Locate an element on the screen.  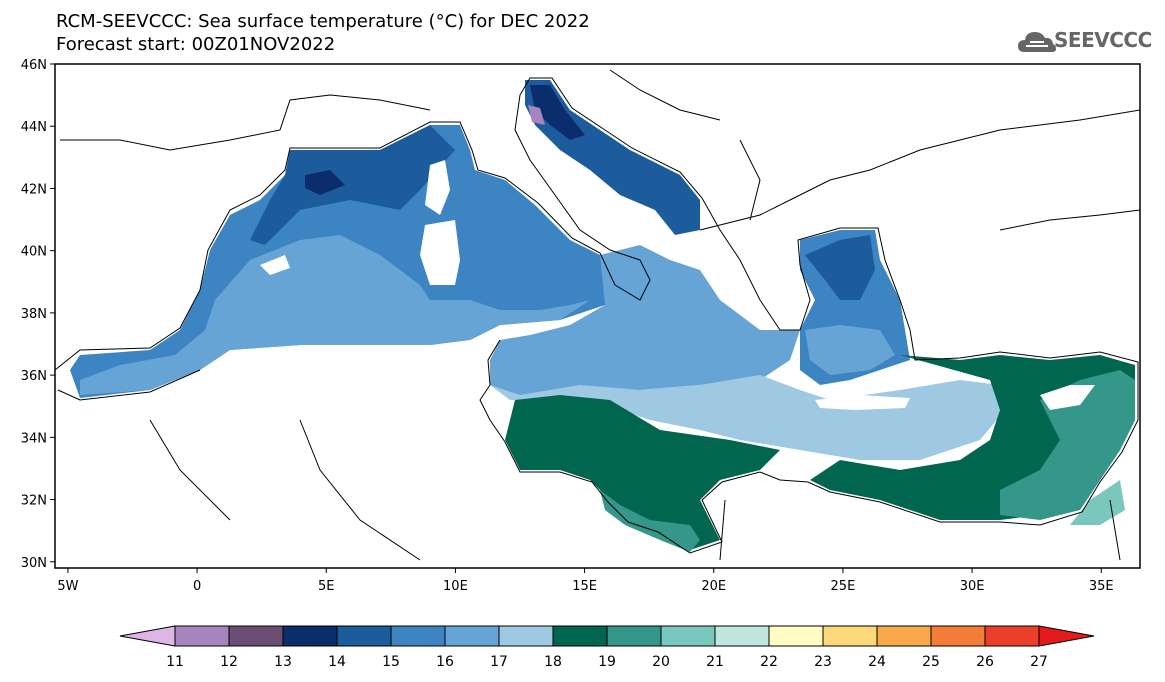
lon-tick-label: 20E is located at coordinates (713, 586).